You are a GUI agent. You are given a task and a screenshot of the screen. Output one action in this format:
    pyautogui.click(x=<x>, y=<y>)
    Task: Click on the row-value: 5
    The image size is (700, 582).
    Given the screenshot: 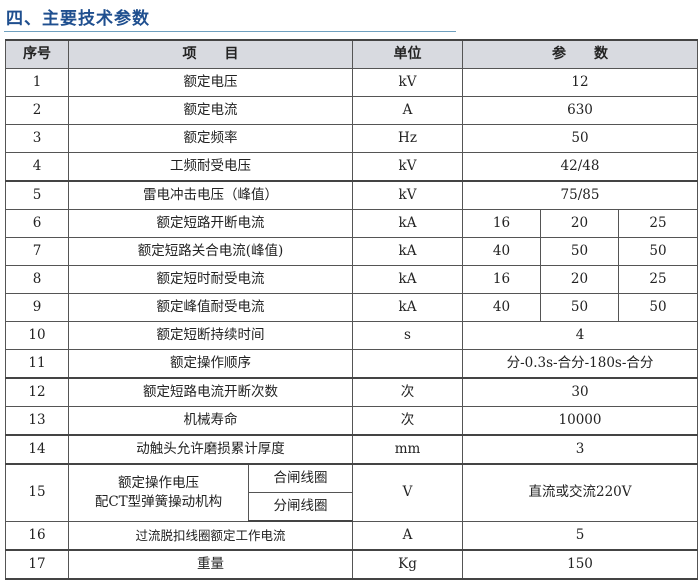 What is the action you would take?
    pyautogui.click(x=580, y=535)
    